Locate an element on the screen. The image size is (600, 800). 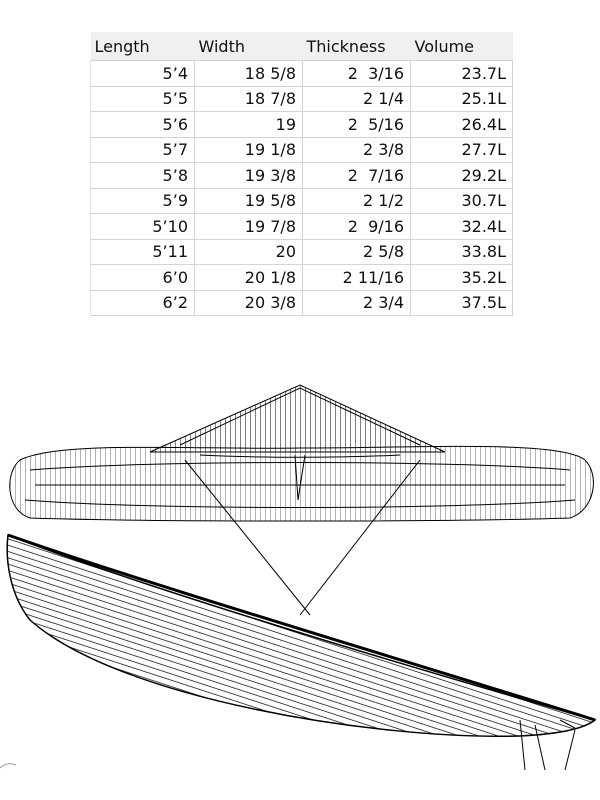
table-cell: 25.1L is located at coordinates (461, 98).